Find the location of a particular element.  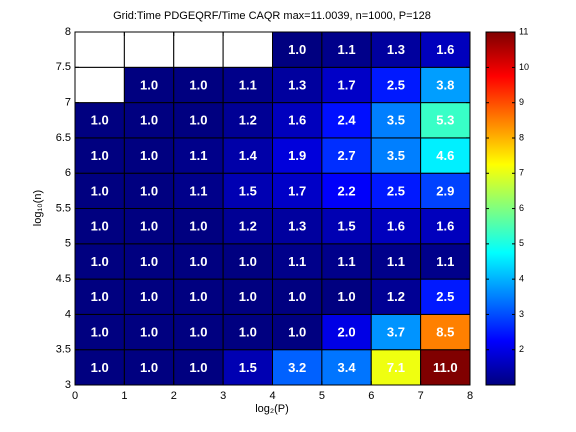

x-tick-label: 5 is located at coordinates (322, 396).